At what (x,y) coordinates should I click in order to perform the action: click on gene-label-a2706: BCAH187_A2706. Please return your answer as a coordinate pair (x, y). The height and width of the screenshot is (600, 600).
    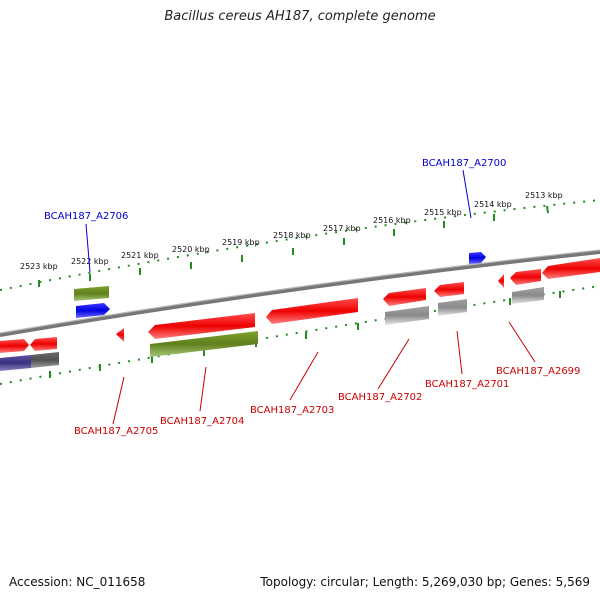
    Looking at the image, I should click on (86, 216).